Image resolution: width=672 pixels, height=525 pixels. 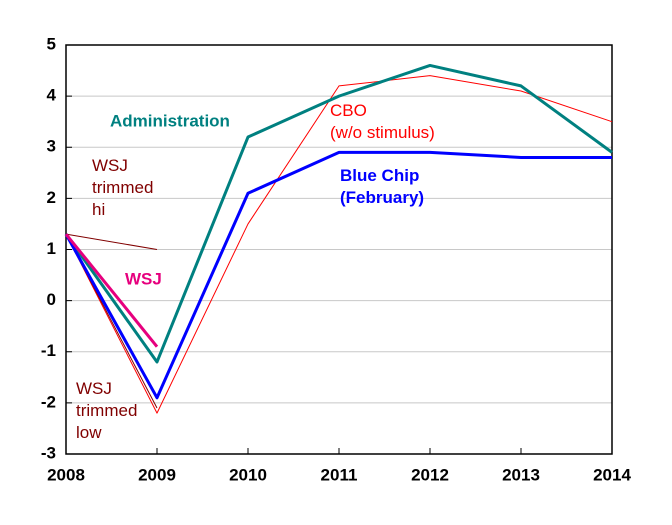 What do you see at coordinates (170, 120) in the screenshot?
I see `series-label: Administration` at bounding box center [170, 120].